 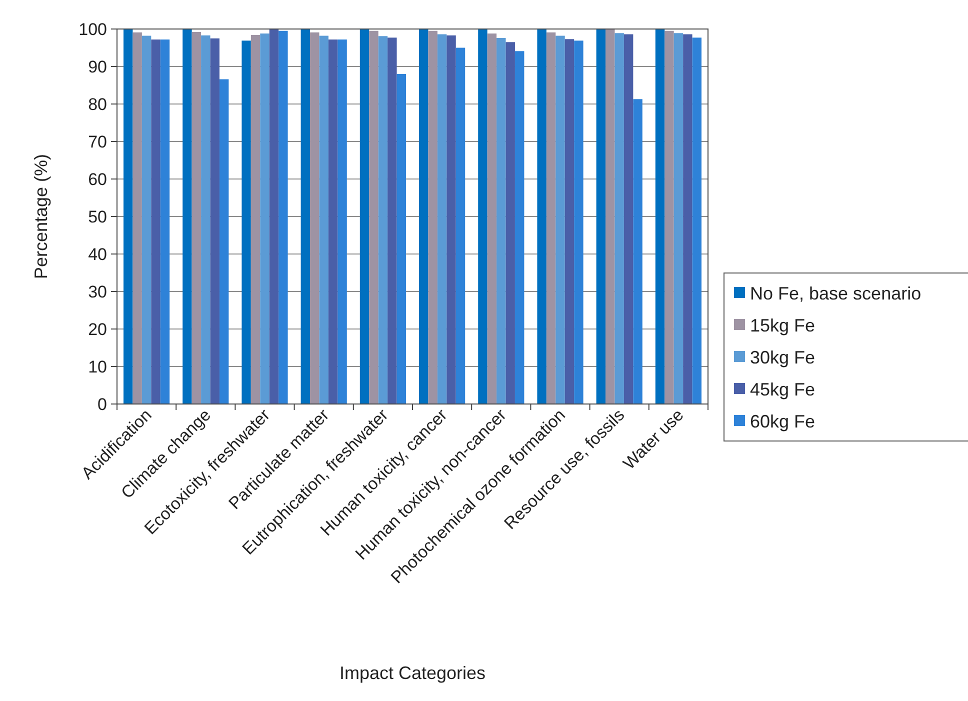 I want to click on y-tick-label: 50, so click(x=97, y=216).